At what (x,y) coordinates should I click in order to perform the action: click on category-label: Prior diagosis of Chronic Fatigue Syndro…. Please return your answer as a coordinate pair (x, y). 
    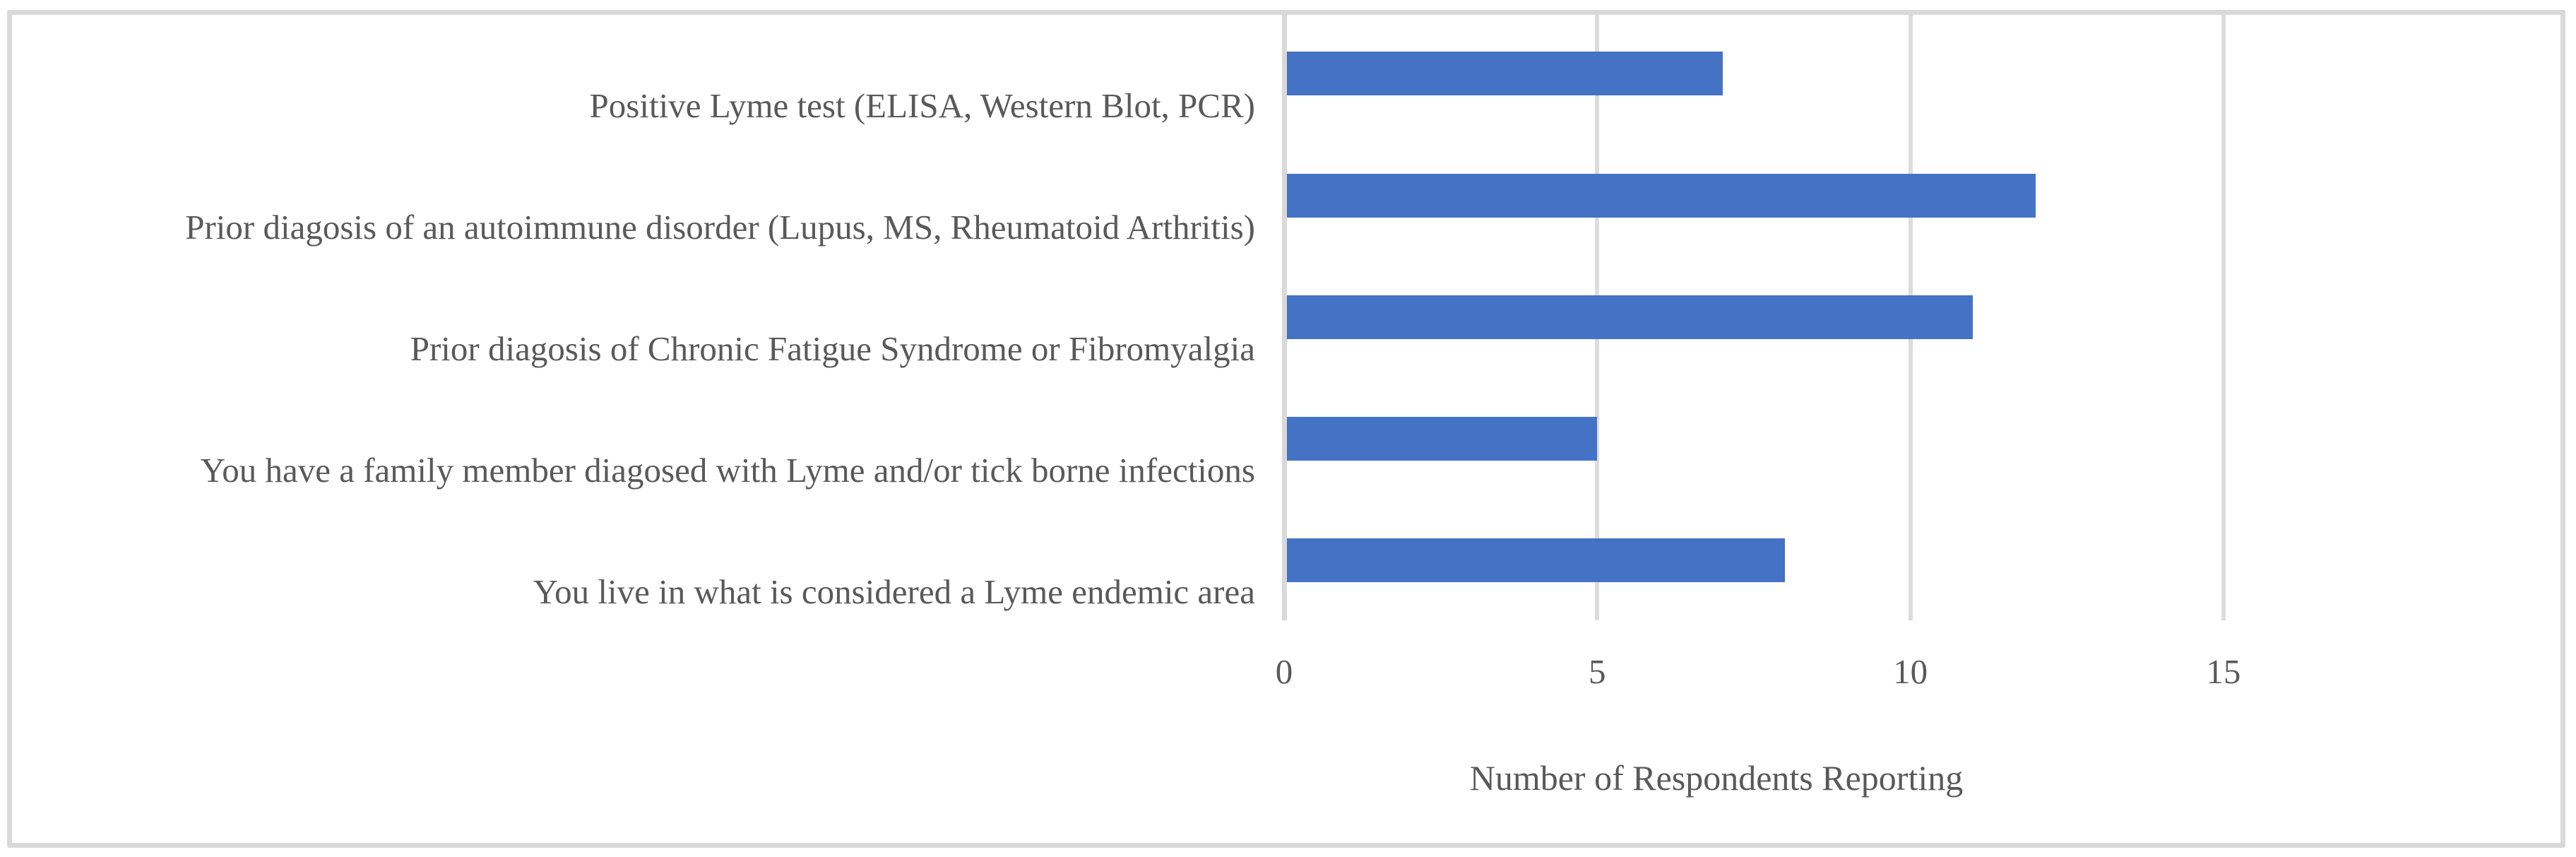
    Looking at the image, I should click on (832, 349).